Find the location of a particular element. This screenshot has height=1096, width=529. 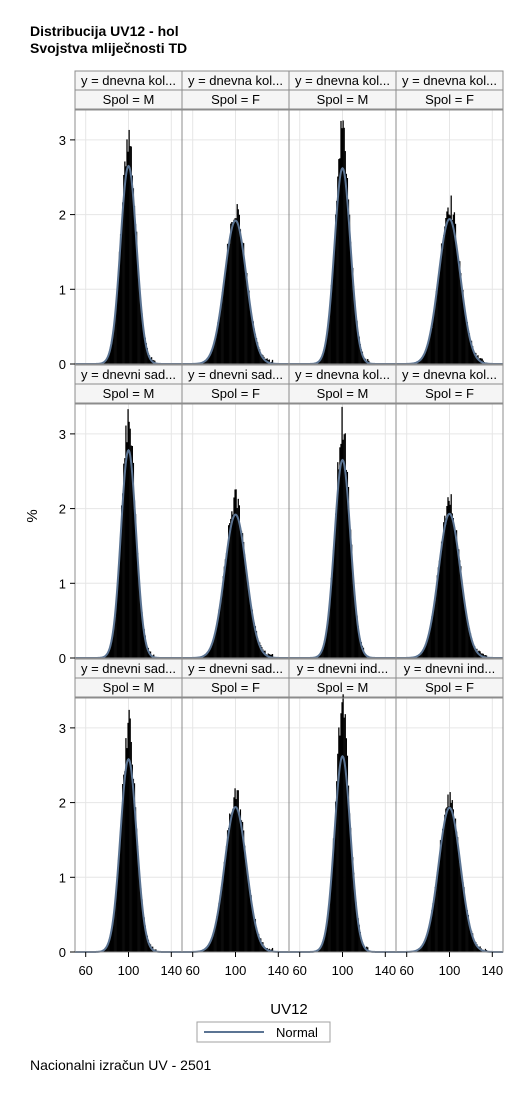

panel-sex-label: Spol = M is located at coordinates (343, 687).